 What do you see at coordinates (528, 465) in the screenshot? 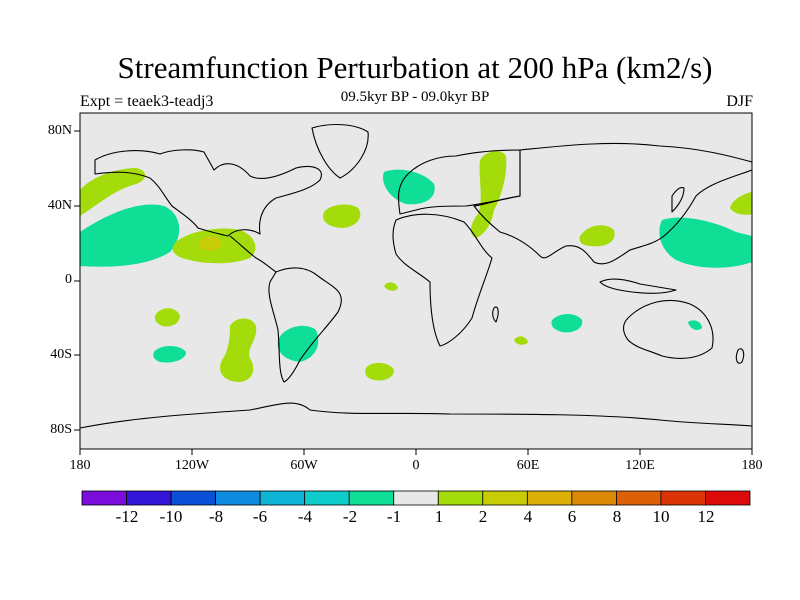
I see `x-tick-label: 60E` at bounding box center [528, 465].